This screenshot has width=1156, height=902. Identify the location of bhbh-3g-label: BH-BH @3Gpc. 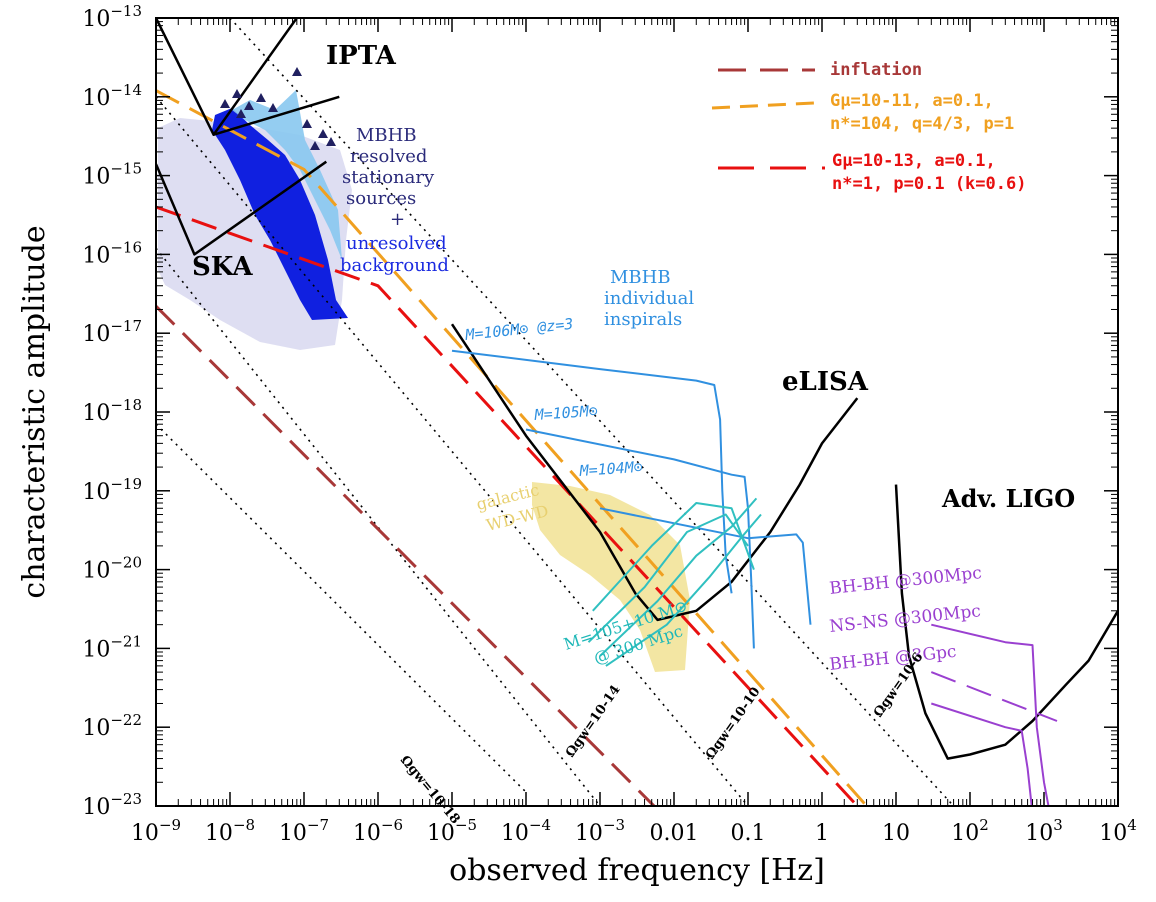
(892, 658).